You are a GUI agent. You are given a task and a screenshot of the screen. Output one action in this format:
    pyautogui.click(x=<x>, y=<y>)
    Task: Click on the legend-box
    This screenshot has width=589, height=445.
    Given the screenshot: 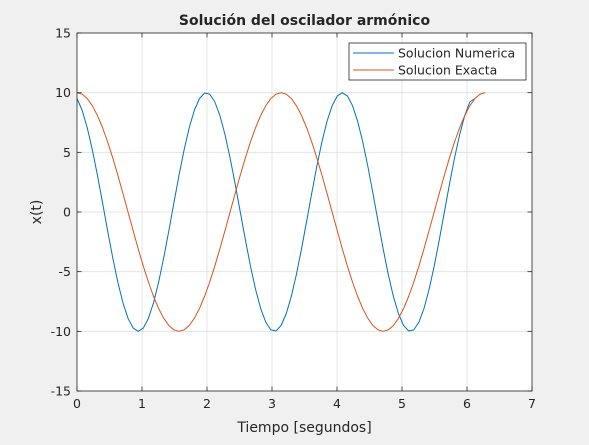 What is the action you would take?
    pyautogui.click(x=437, y=61)
    